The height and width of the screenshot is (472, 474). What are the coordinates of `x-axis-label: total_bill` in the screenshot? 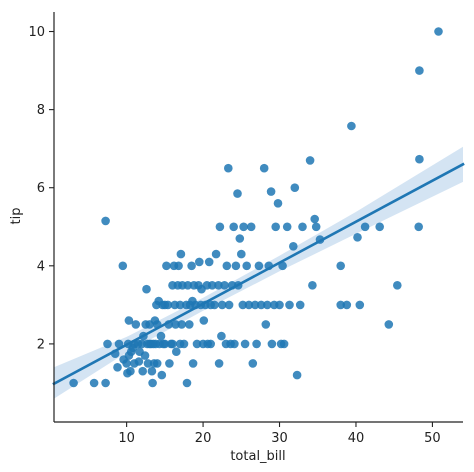 It's located at (257, 456).